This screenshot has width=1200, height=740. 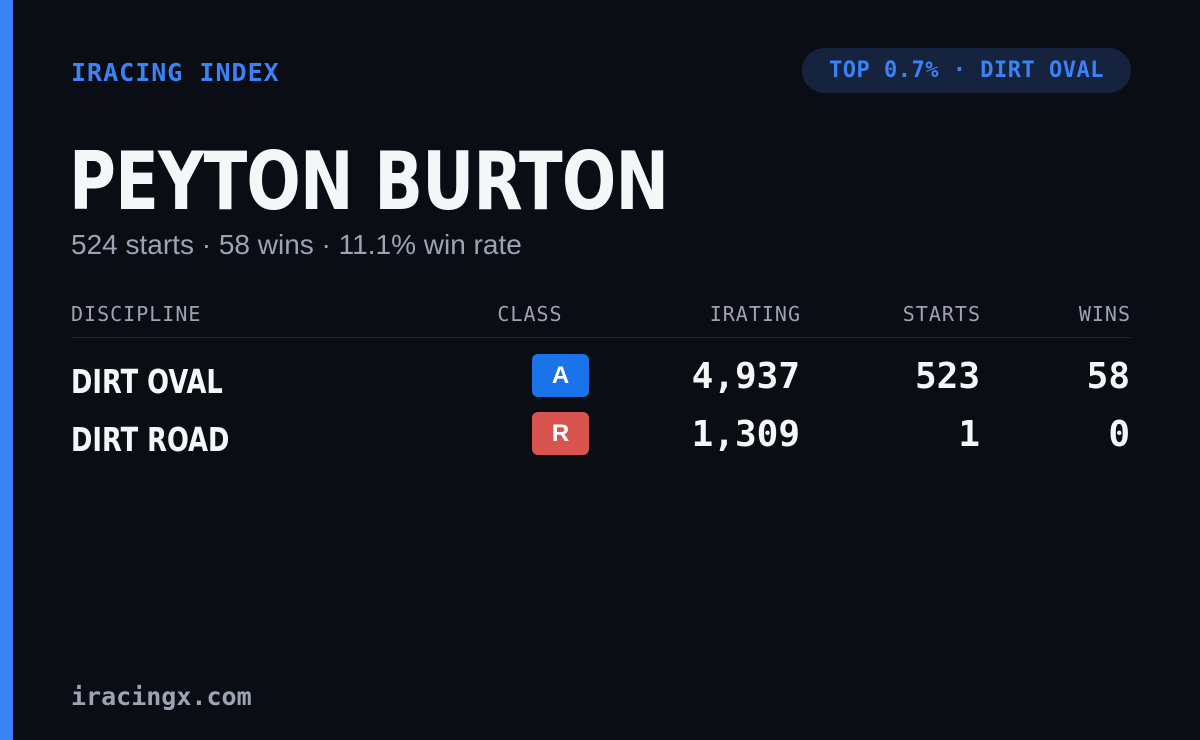 I want to click on wins-value: 58, so click(x=1108, y=376).